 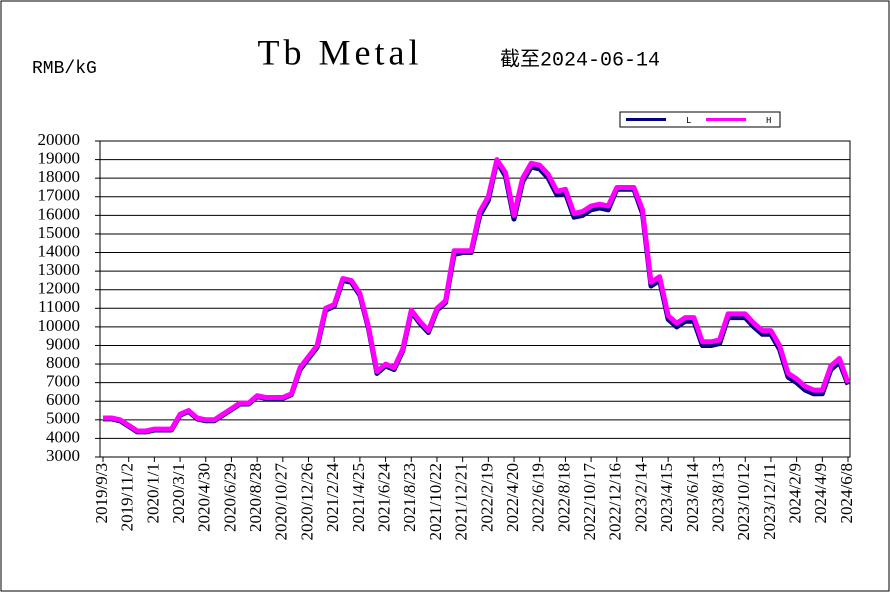 What do you see at coordinates (692, 497) in the screenshot?
I see `x-tick-label: 2023/6/14` at bounding box center [692, 497].